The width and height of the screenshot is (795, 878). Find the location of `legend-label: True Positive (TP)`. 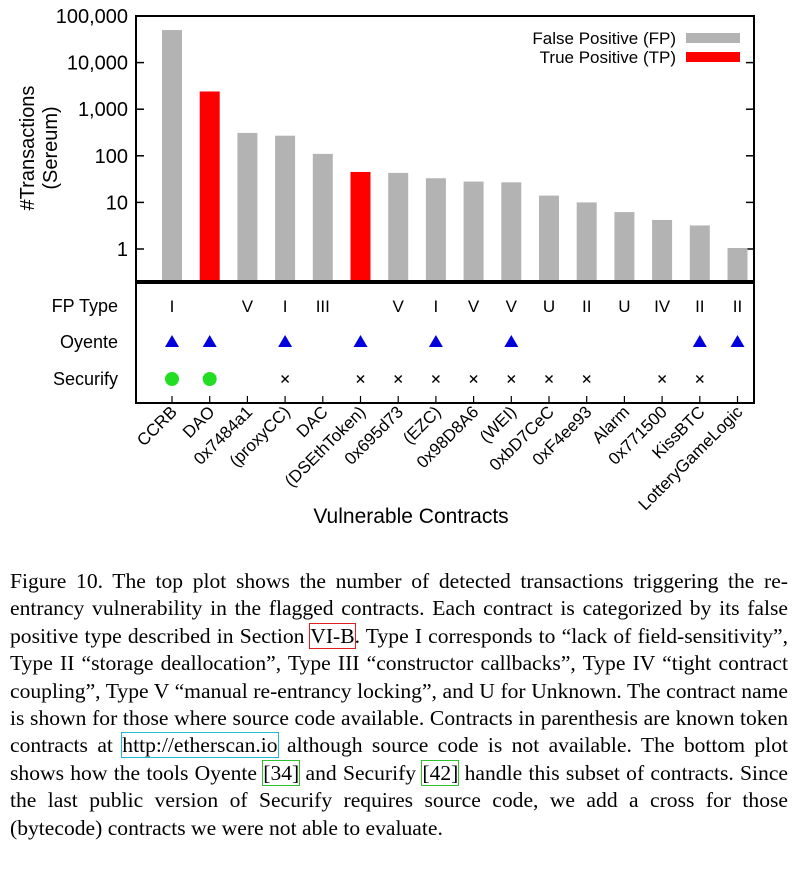

legend-label: True Positive (TP) is located at coordinates (608, 57).